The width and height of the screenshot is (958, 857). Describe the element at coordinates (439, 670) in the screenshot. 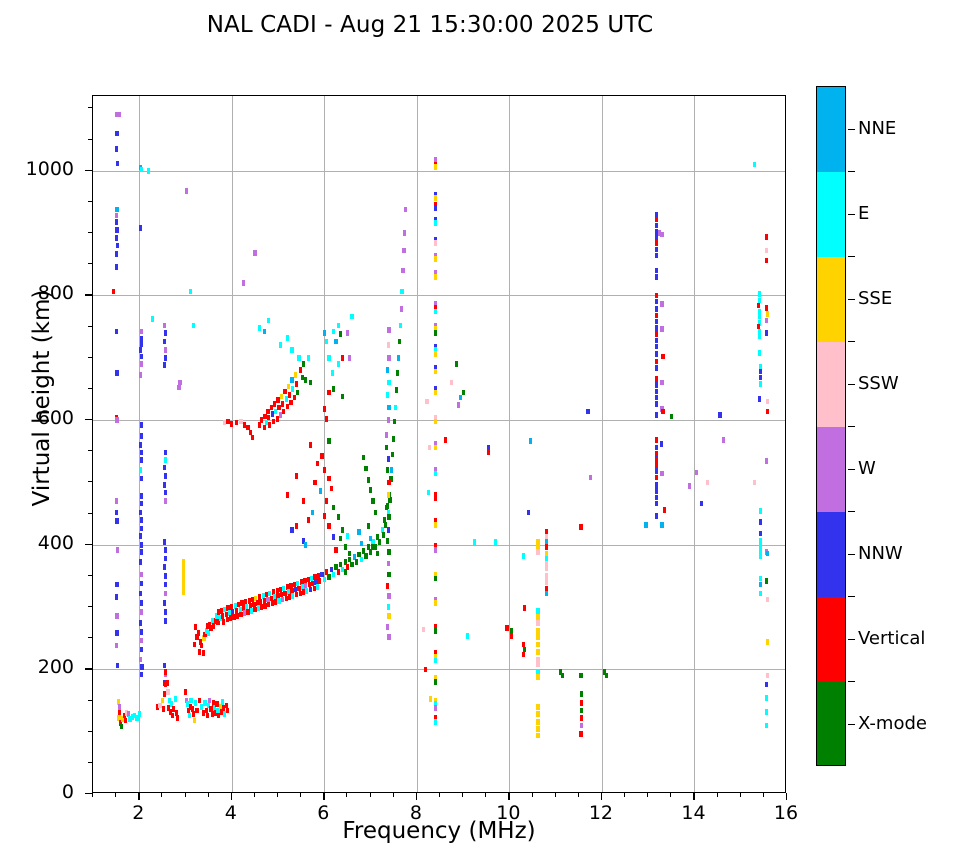

I see `y-gridline` at that location.